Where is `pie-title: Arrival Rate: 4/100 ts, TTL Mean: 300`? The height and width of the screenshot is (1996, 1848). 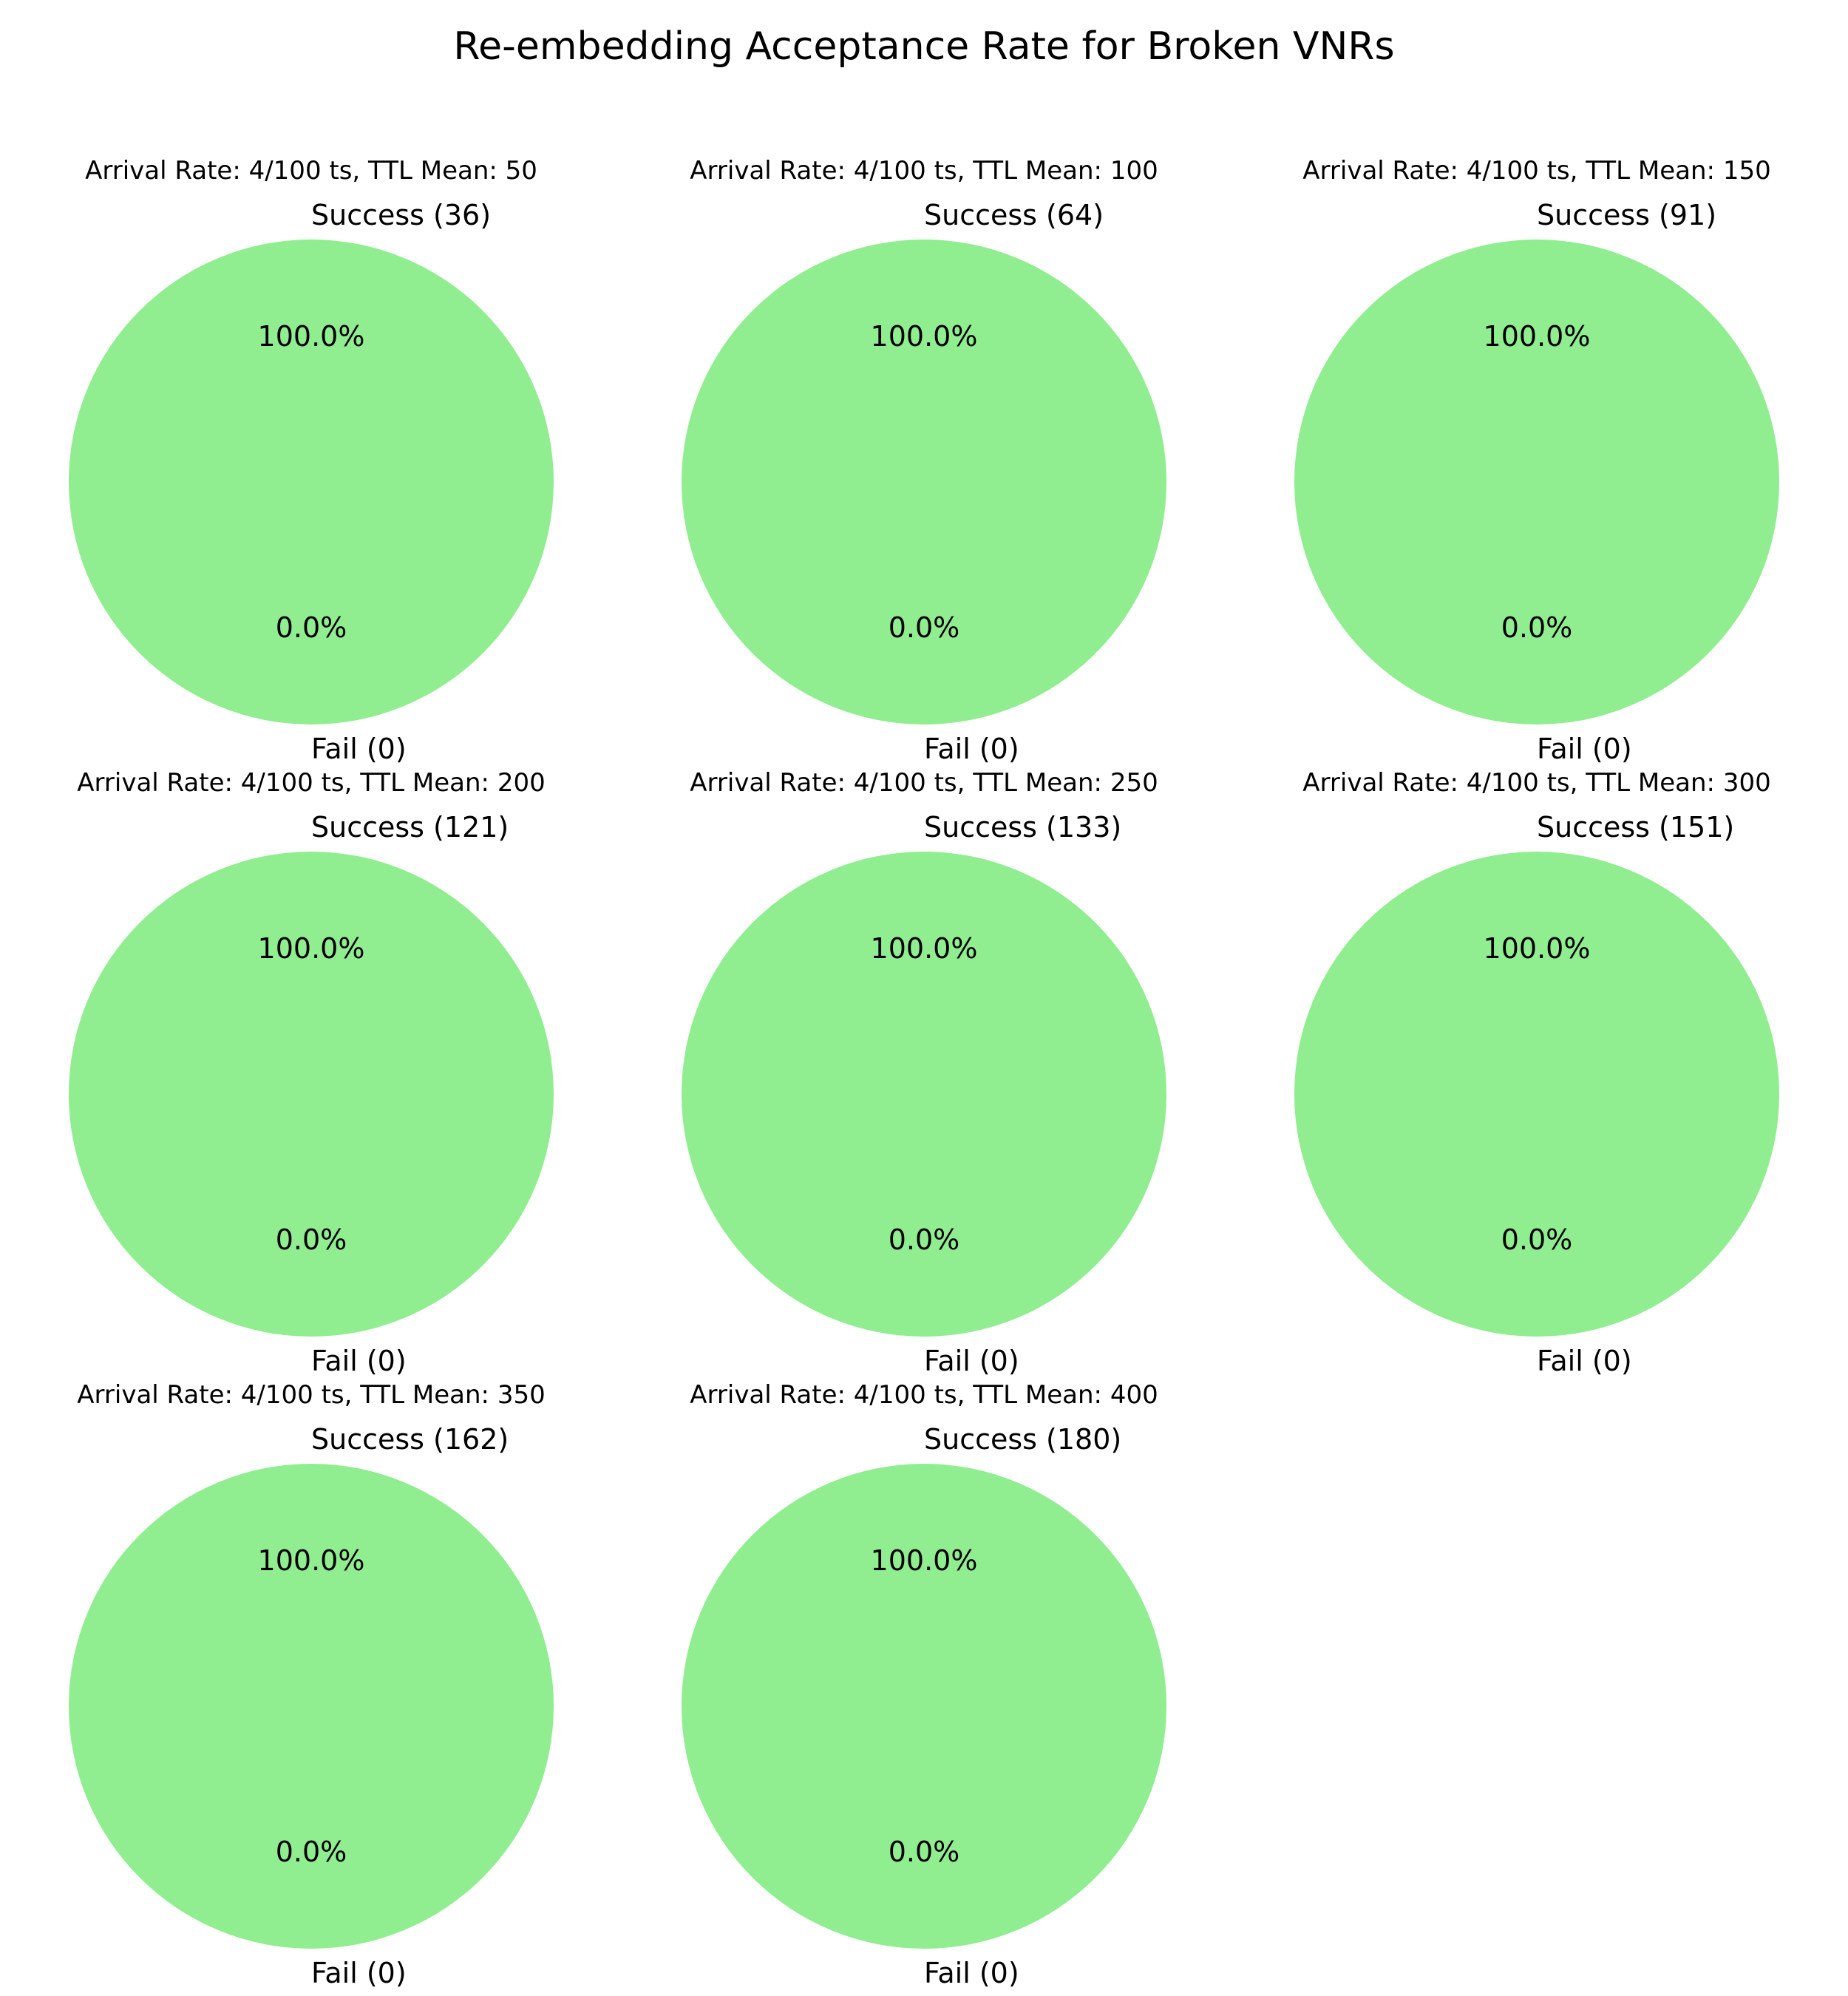 pie-title: Arrival Rate: 4/100 ts, TTL Mean: 300 is located at coordinates (1536, 783).